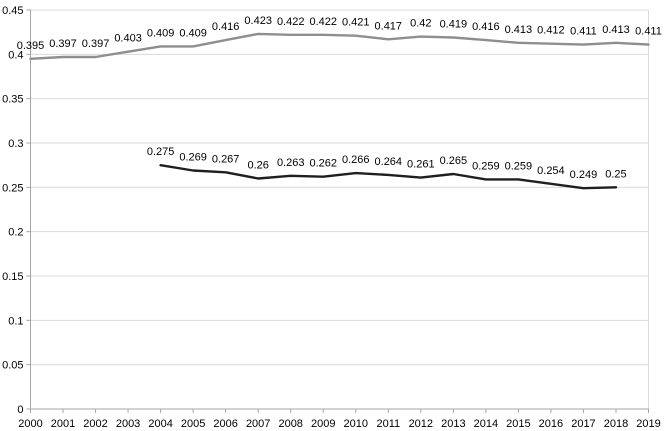  I want to click on x-tick-label: 2019, so click(648, 424).